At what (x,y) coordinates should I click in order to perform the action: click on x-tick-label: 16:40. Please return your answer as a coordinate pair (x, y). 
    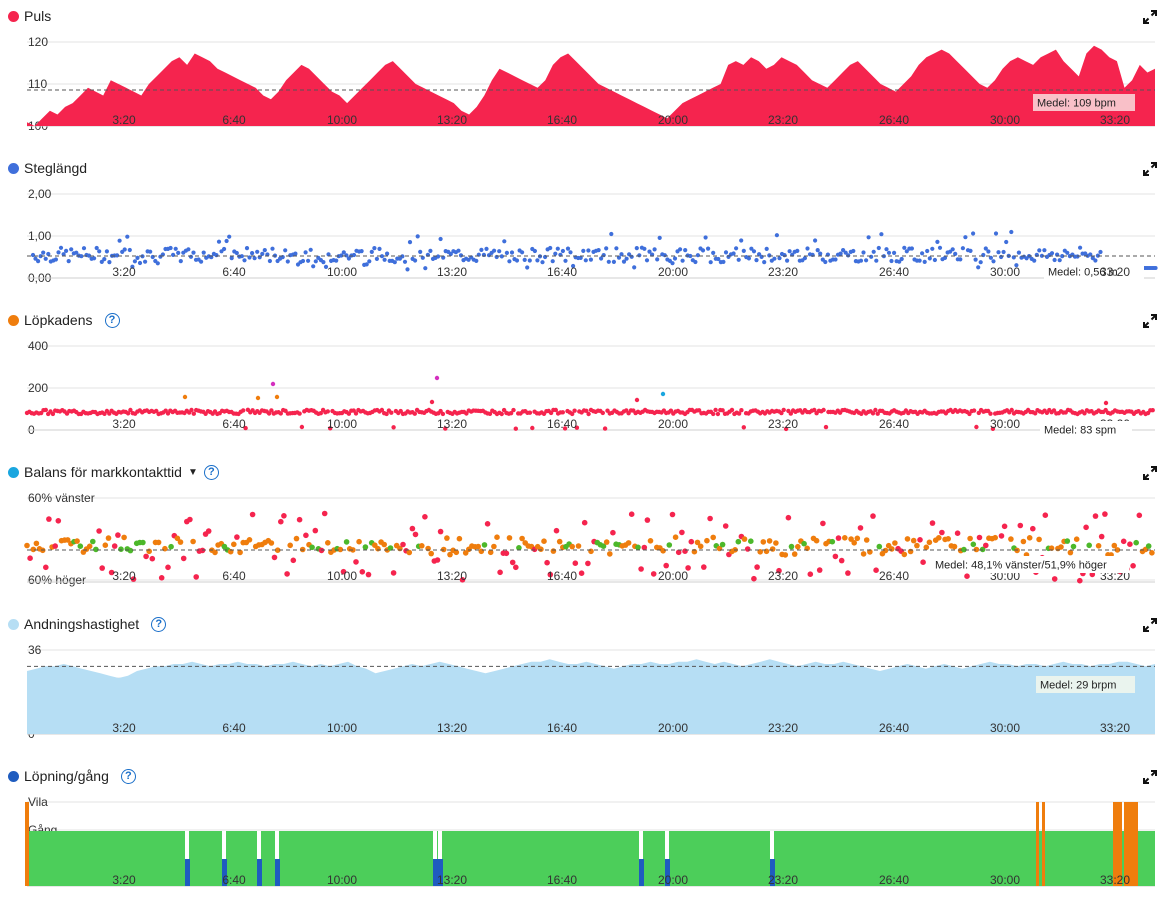
    Looking at the image, I should click on (562, 576).